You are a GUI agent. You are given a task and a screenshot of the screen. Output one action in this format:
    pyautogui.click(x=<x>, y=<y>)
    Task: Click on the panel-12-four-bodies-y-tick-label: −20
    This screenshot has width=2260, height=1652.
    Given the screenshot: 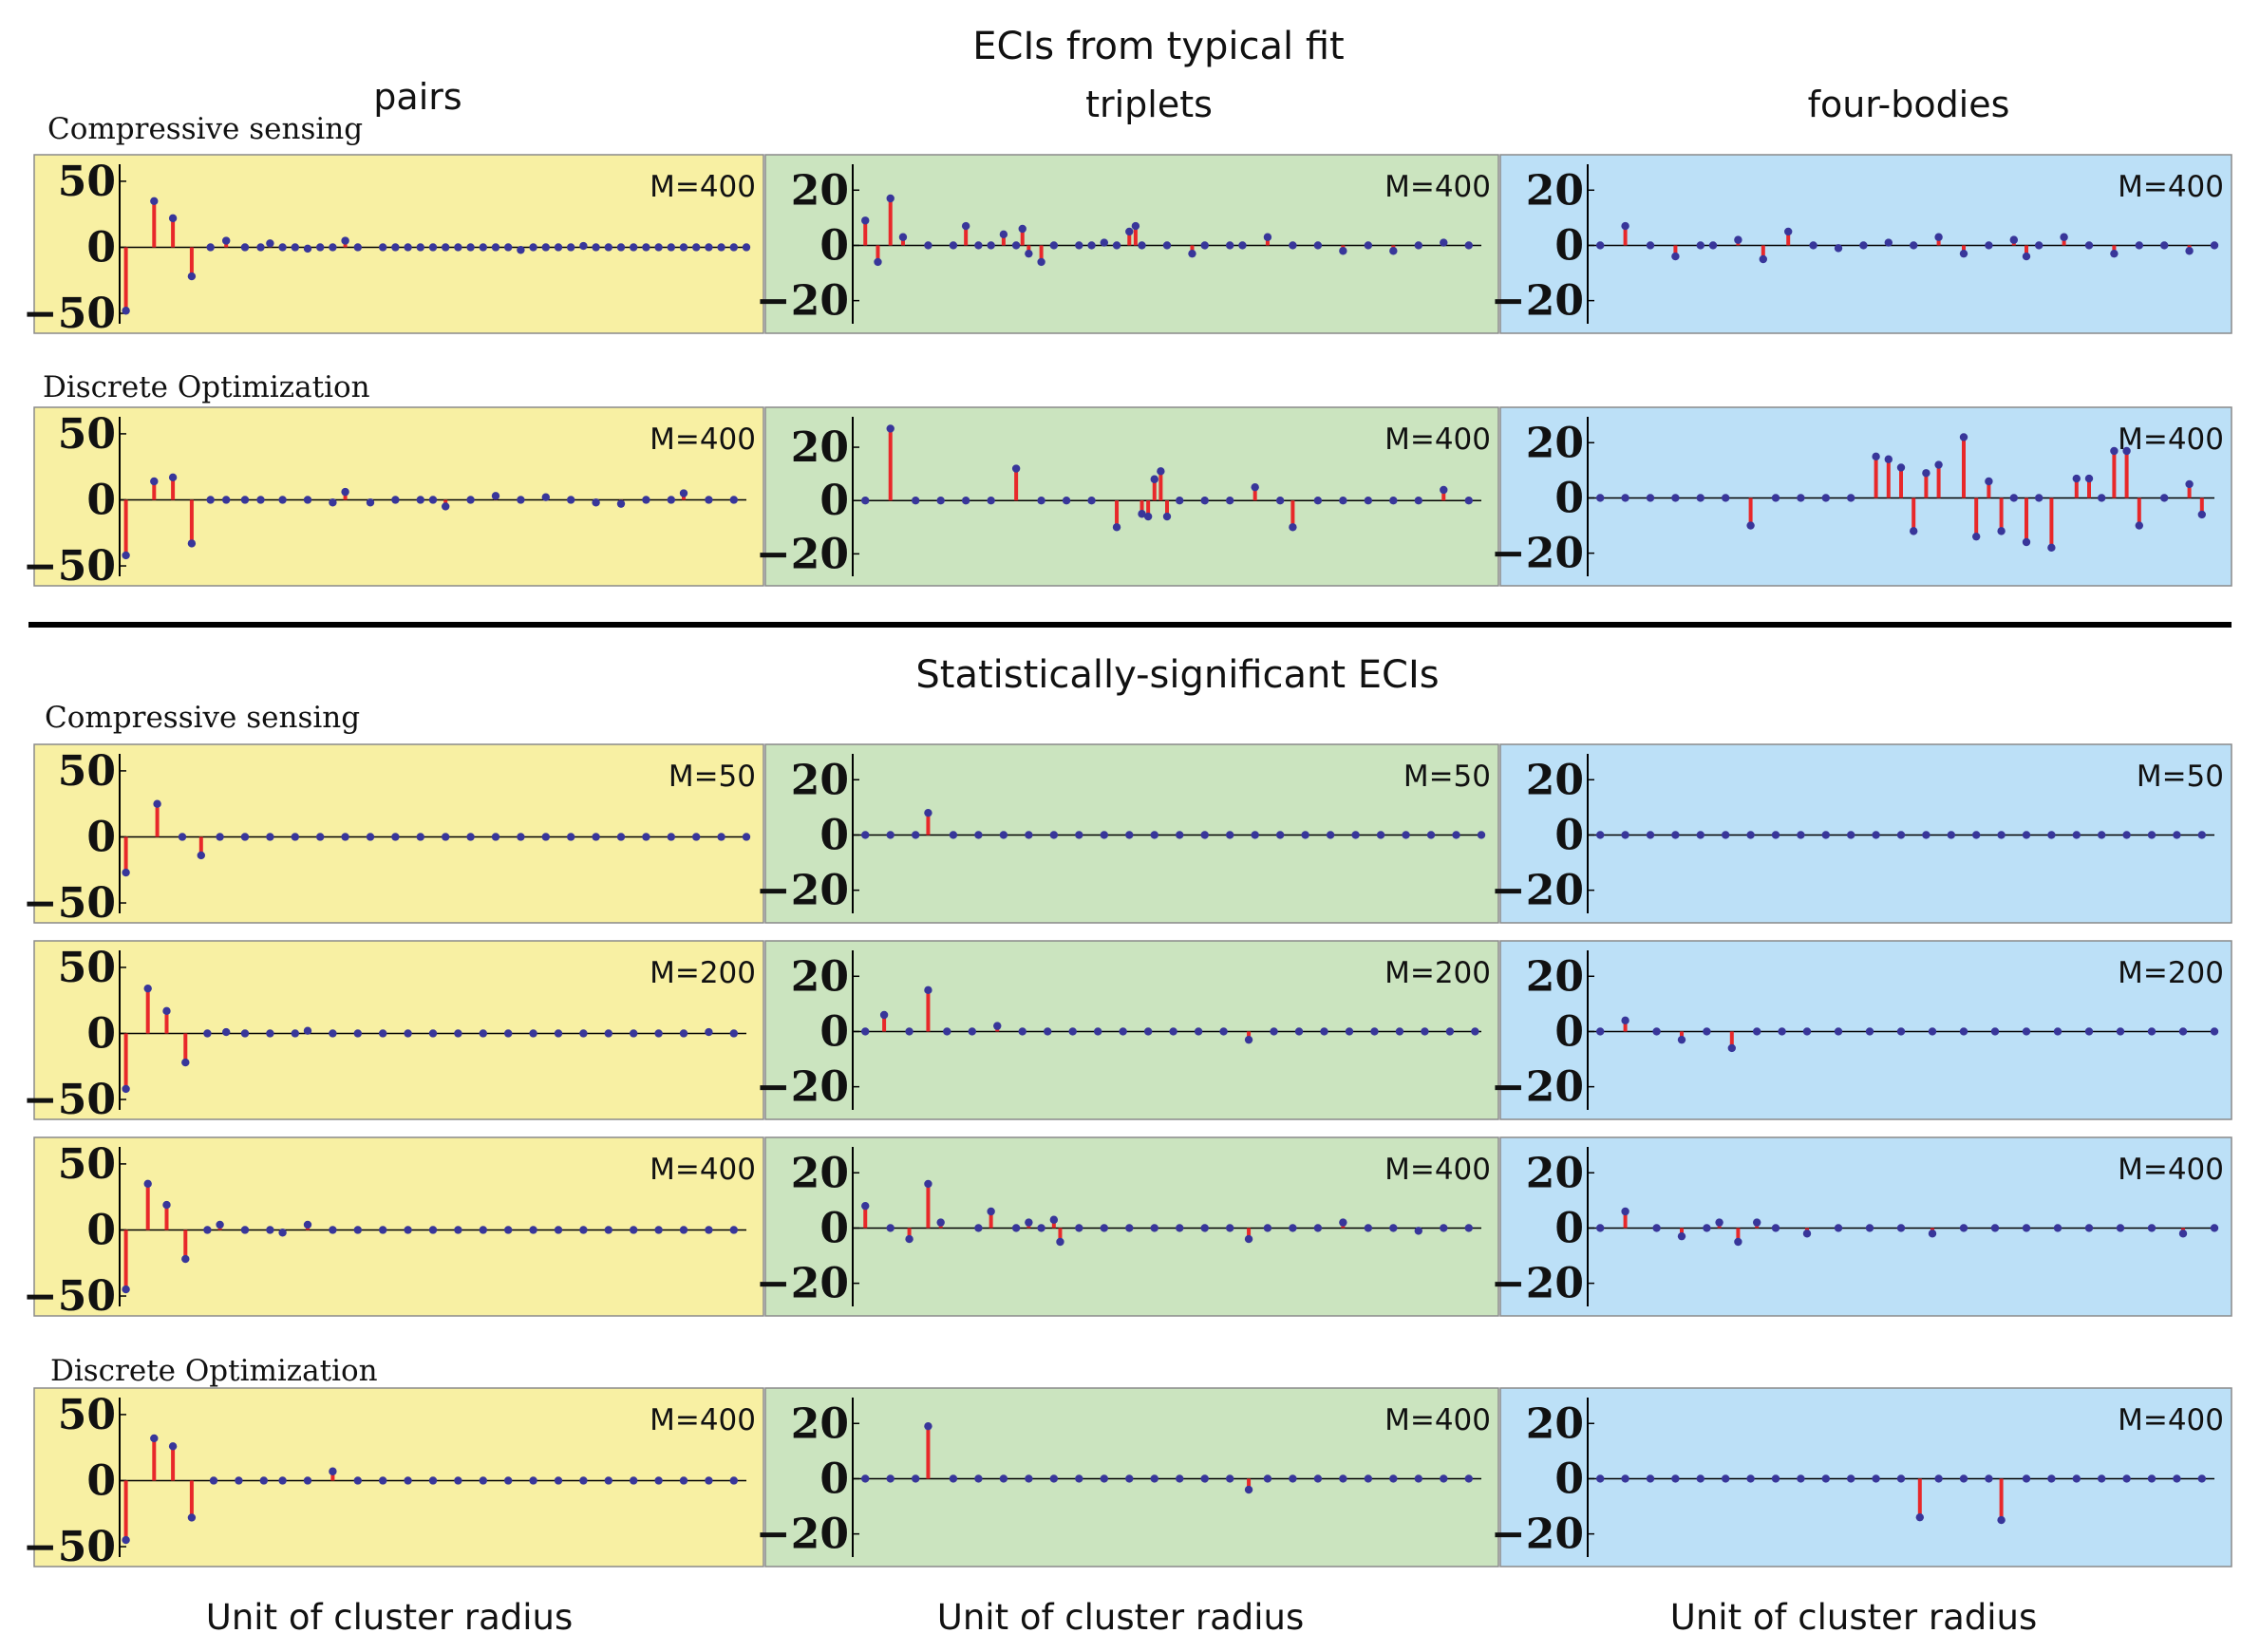 What is the action you would take?
    pyautogui.click(x=1537, y=1087)
    